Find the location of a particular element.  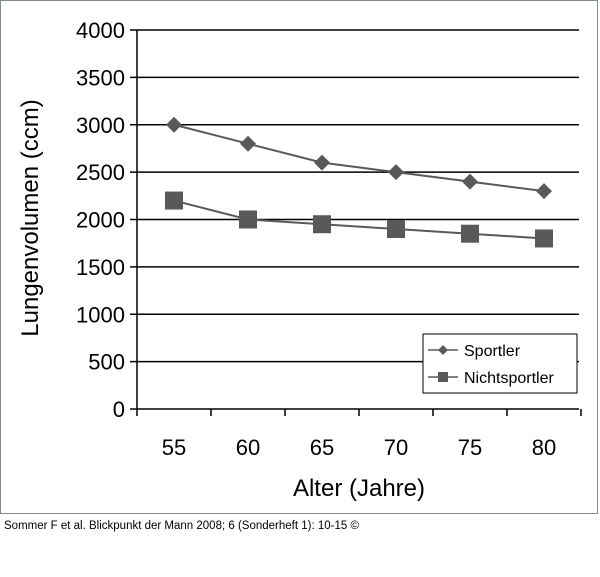

legend-label: Sportler is located at coordinates (492, 351).